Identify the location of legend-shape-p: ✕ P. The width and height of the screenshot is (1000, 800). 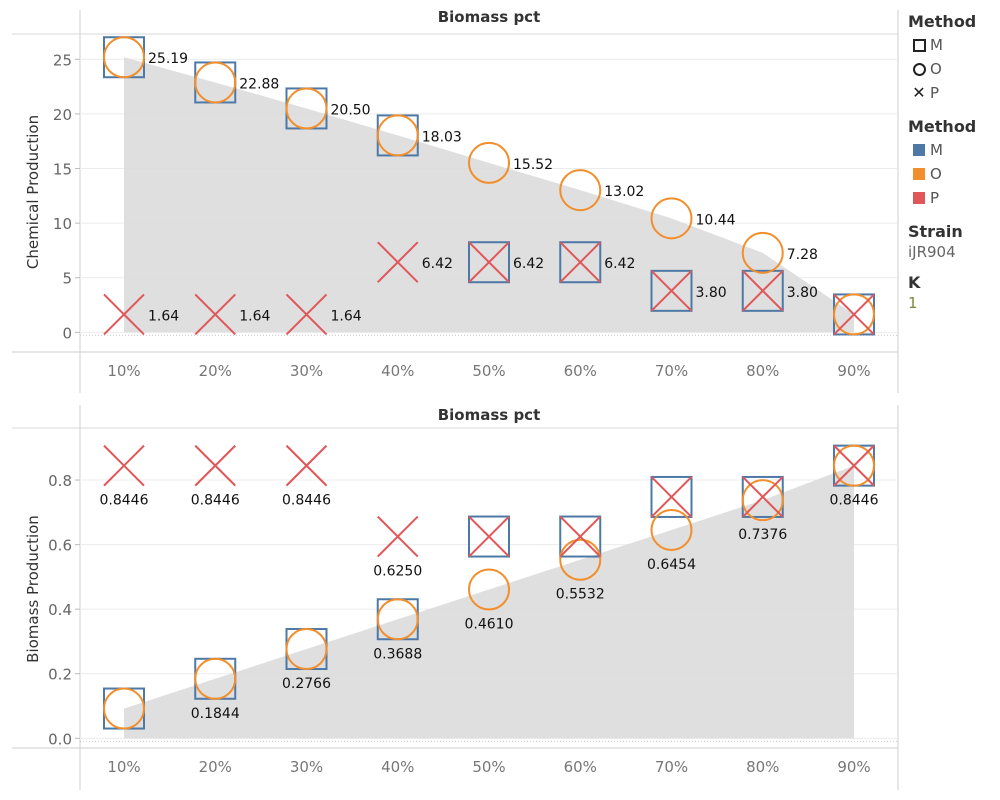
(953, 93).